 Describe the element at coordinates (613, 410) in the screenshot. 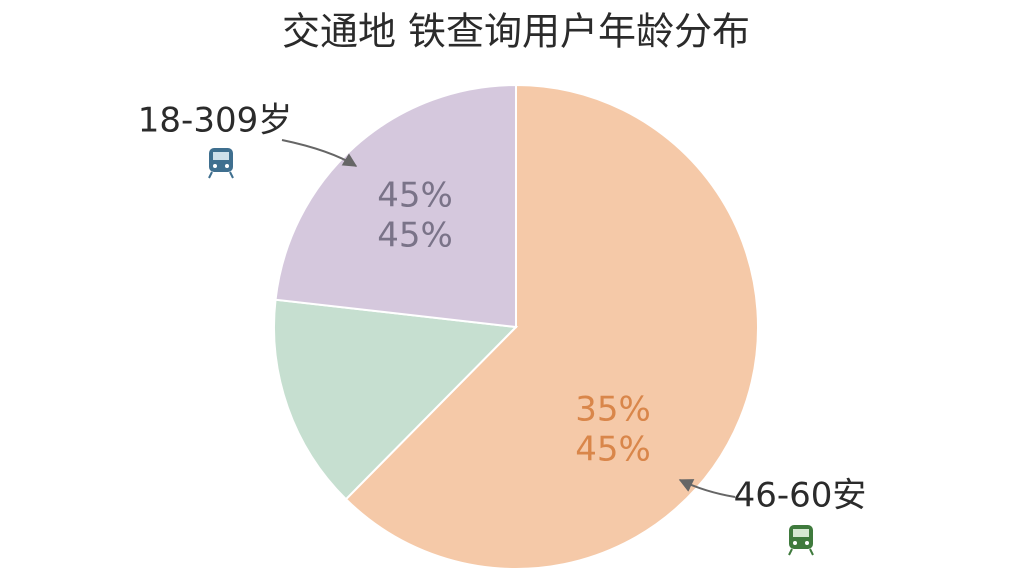

I see `slice-label: 35%` at that location.